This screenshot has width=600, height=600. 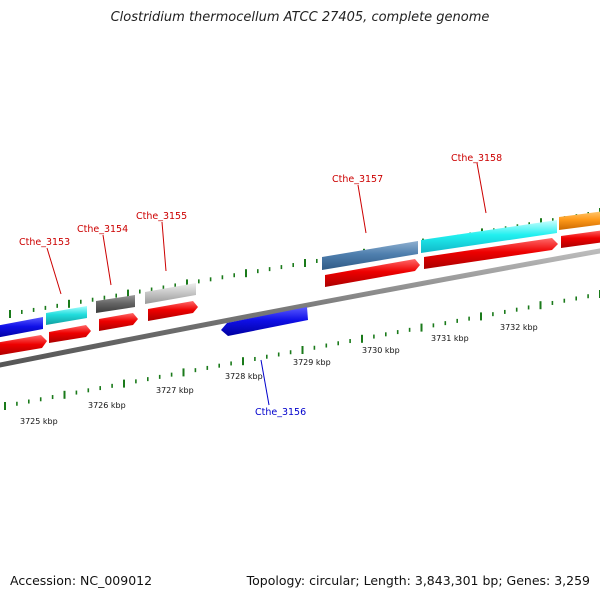 What do you see at coordinates (357, 179) in the screenshot?
I see `gene-label-cthe-3157: Cthe_3157` at bounding box center [357, 179].